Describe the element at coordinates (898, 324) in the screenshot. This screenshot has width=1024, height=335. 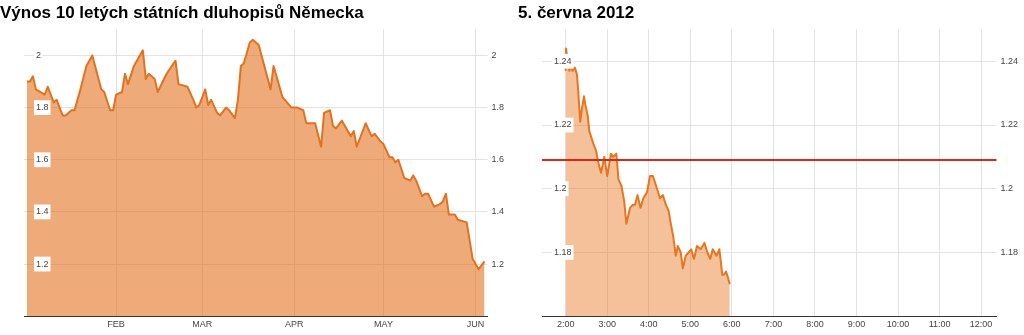
I see `x-tick-label: 10:00` at that location.